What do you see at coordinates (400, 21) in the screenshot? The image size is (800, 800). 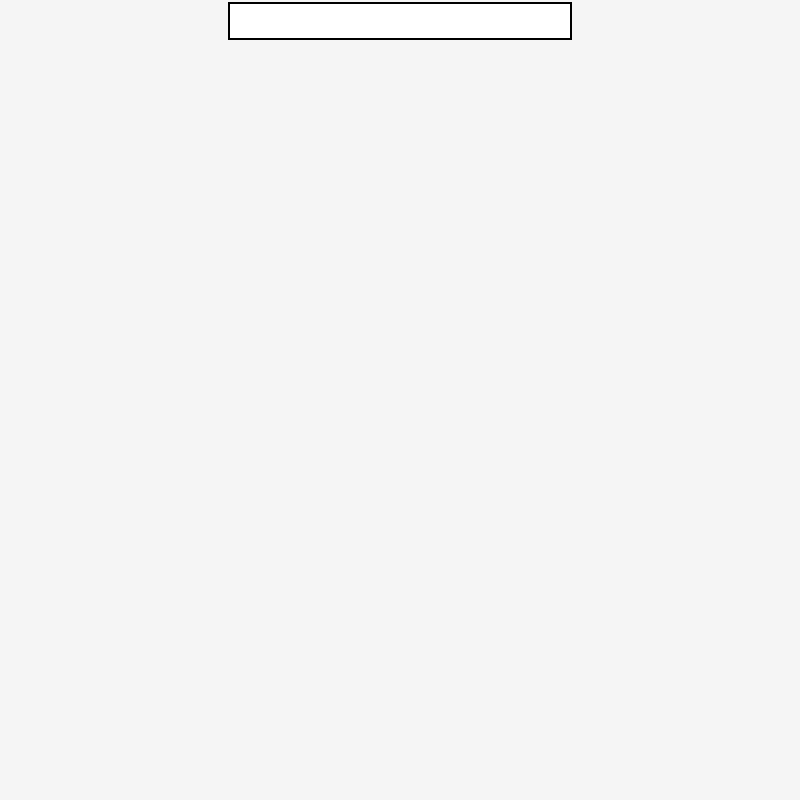 I see `station-title` at bounding box center [400, 21].